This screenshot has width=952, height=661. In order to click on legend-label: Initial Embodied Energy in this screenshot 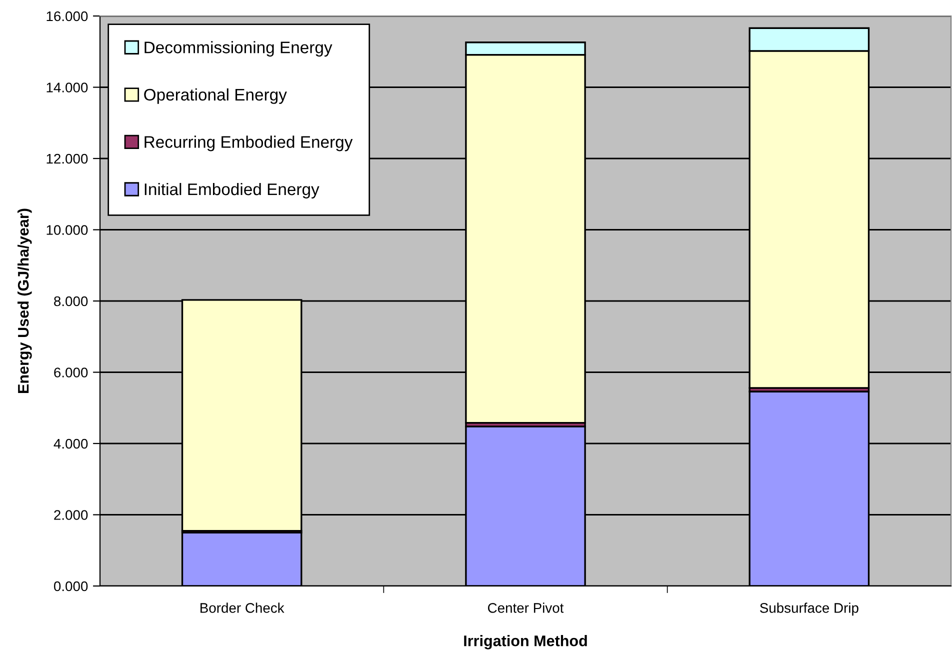, I will do `click(232, 190)`.